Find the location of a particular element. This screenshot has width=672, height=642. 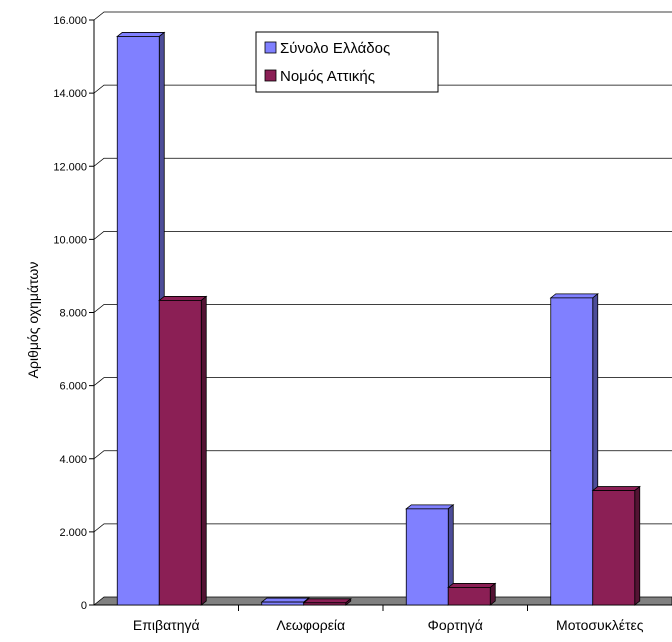

y-tick-label: 12.000 is located at coordinates (70, 167).